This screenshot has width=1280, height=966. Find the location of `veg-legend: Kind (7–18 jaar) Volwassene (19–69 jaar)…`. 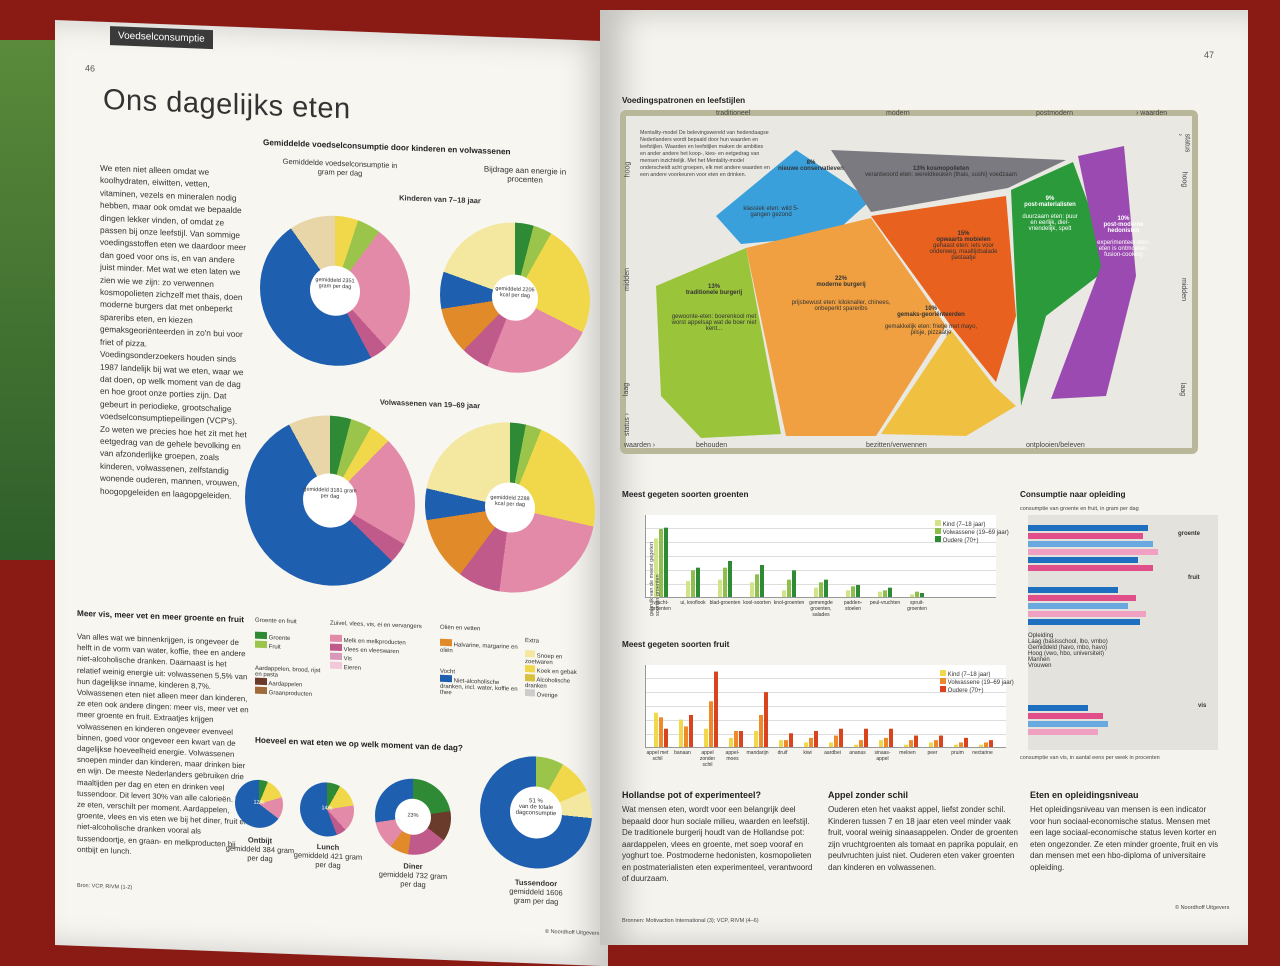

veg-legend: Kind (7–18 jaar) Volwassene (19–69 jaar)… is located at coordinates (975, 532).